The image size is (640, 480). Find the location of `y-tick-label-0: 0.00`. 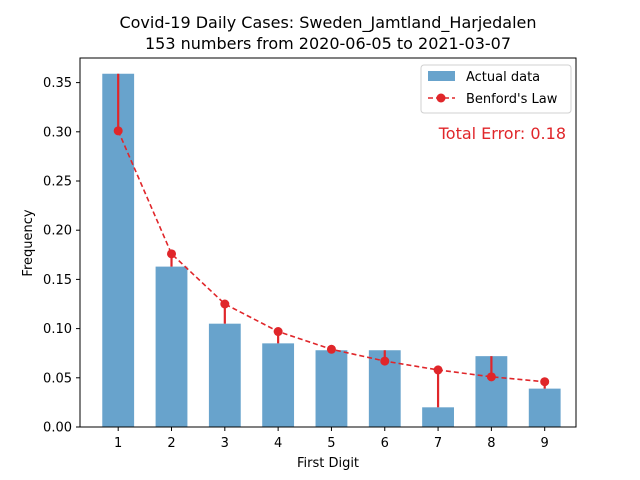

y-tick-label-0: 0.00 is located at coordinates (57, 428).